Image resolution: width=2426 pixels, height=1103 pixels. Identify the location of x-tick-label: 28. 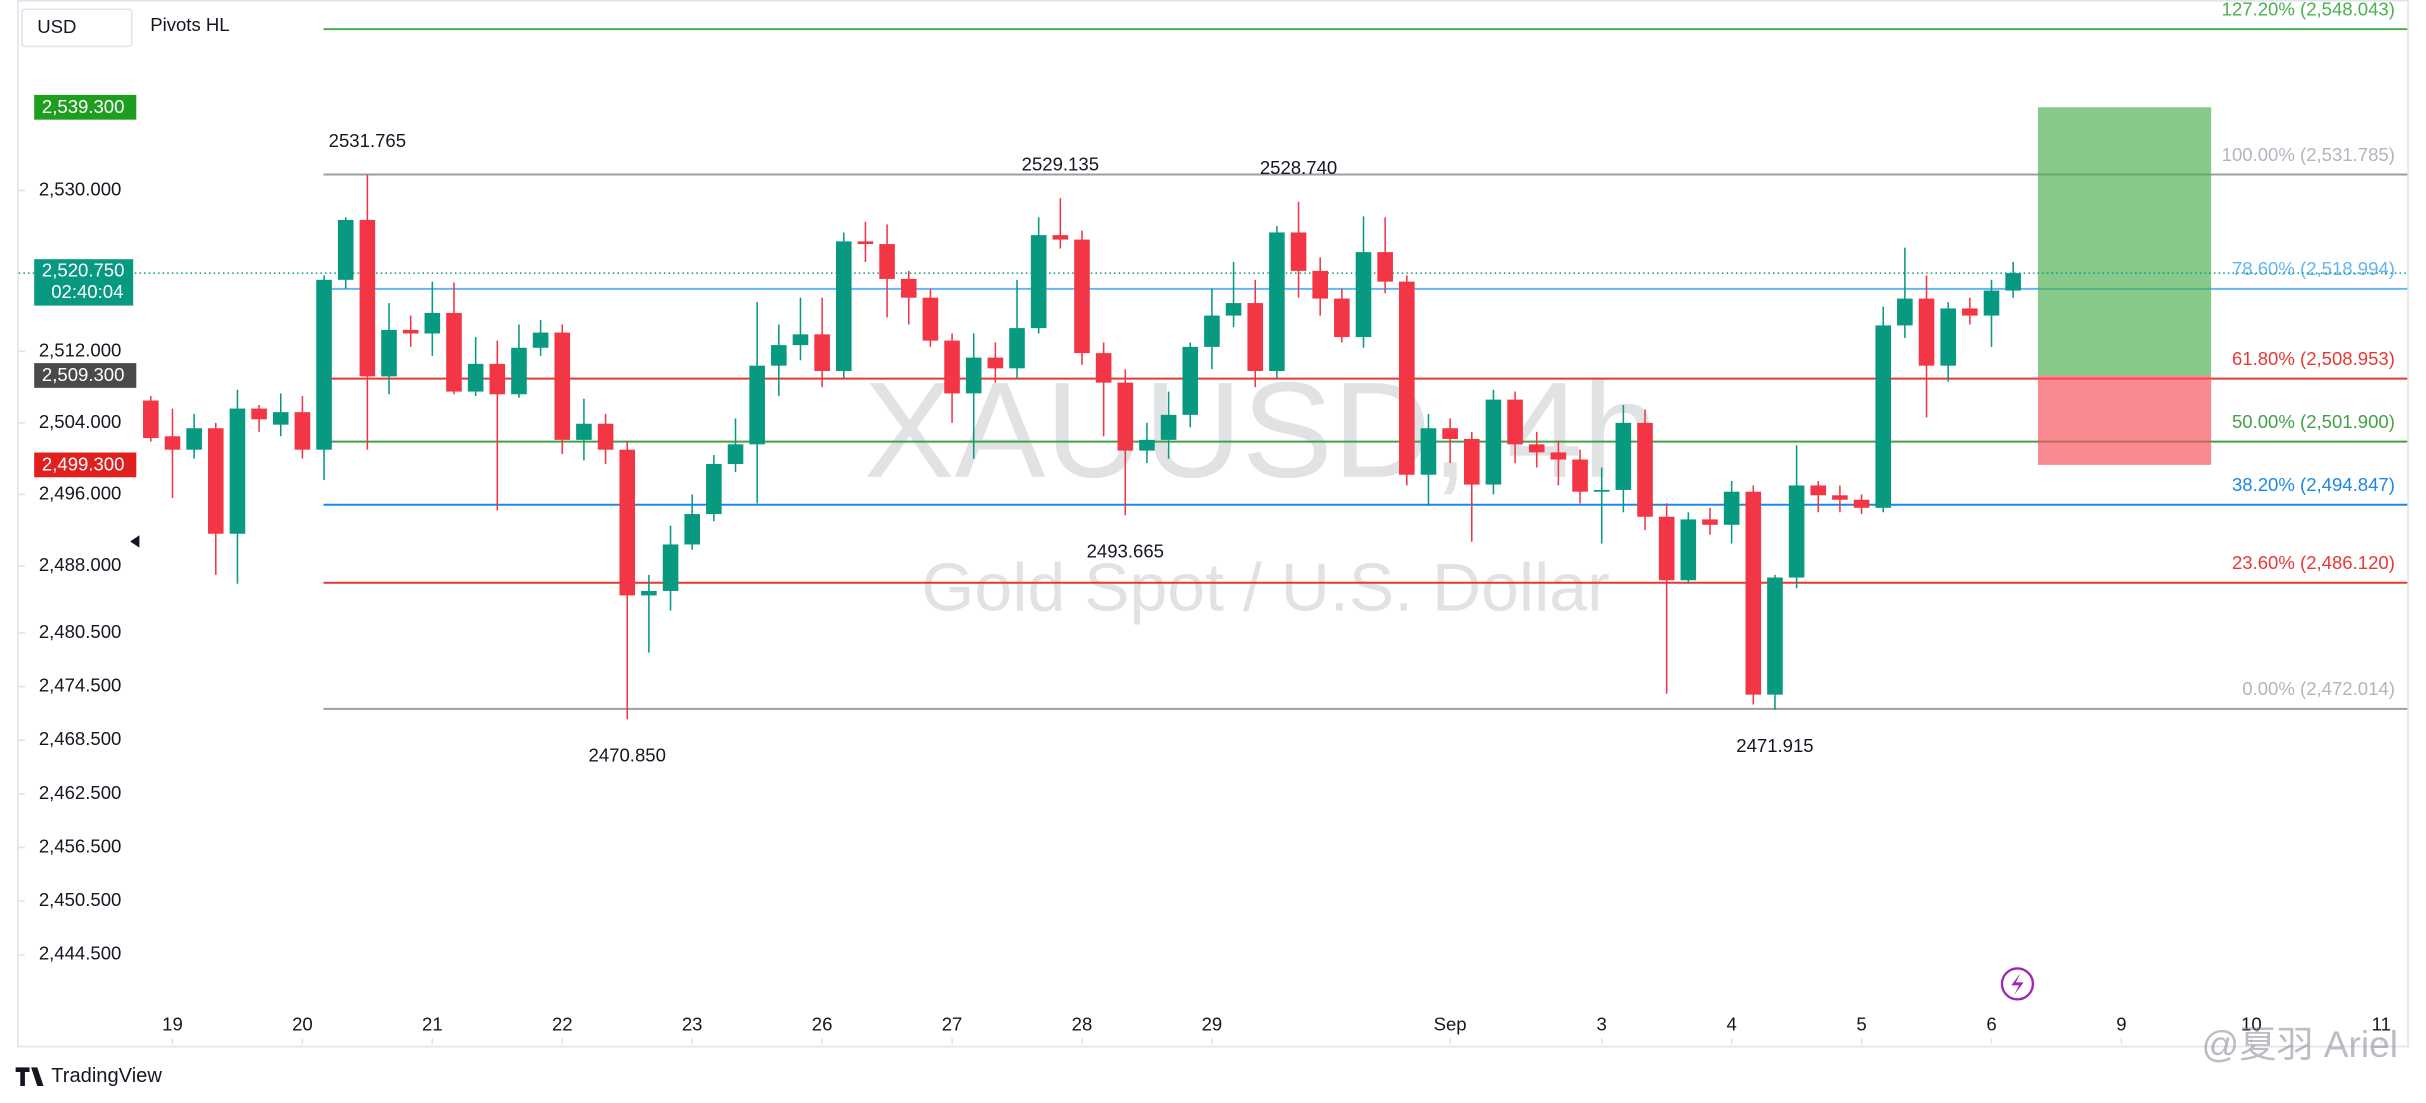
(1082, 1024).